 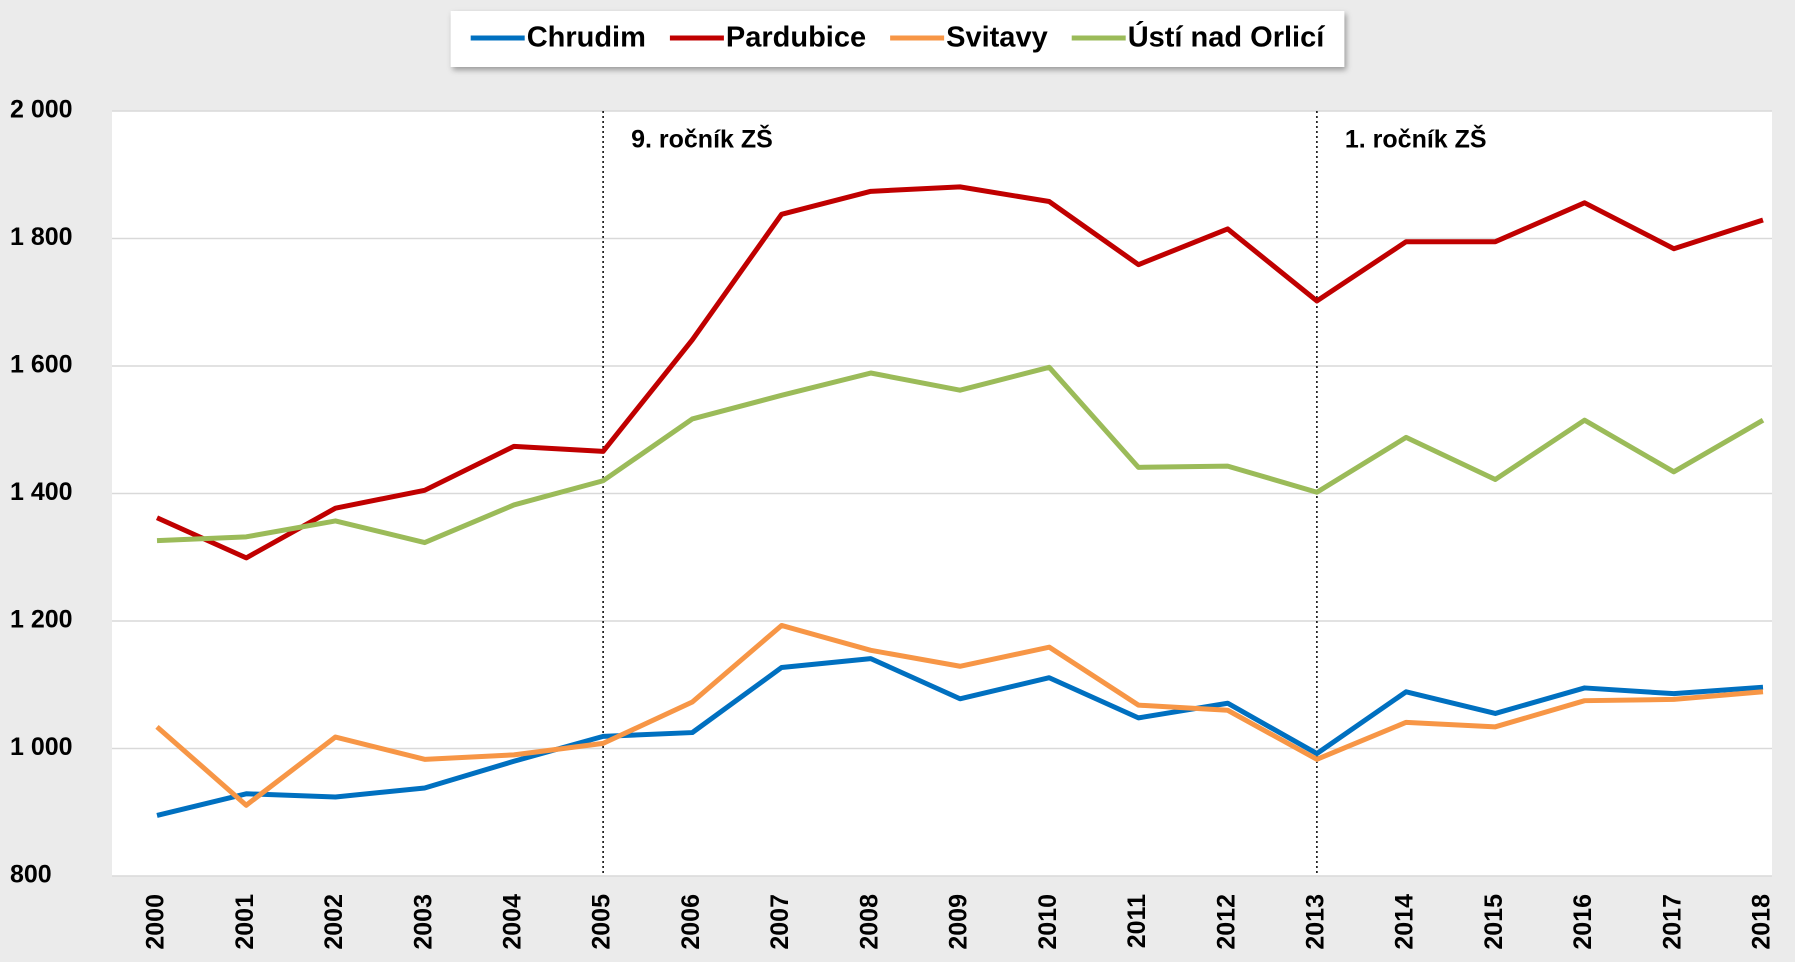 I want to click on x-tick-label: 2016, so click(x=1583, y=922).